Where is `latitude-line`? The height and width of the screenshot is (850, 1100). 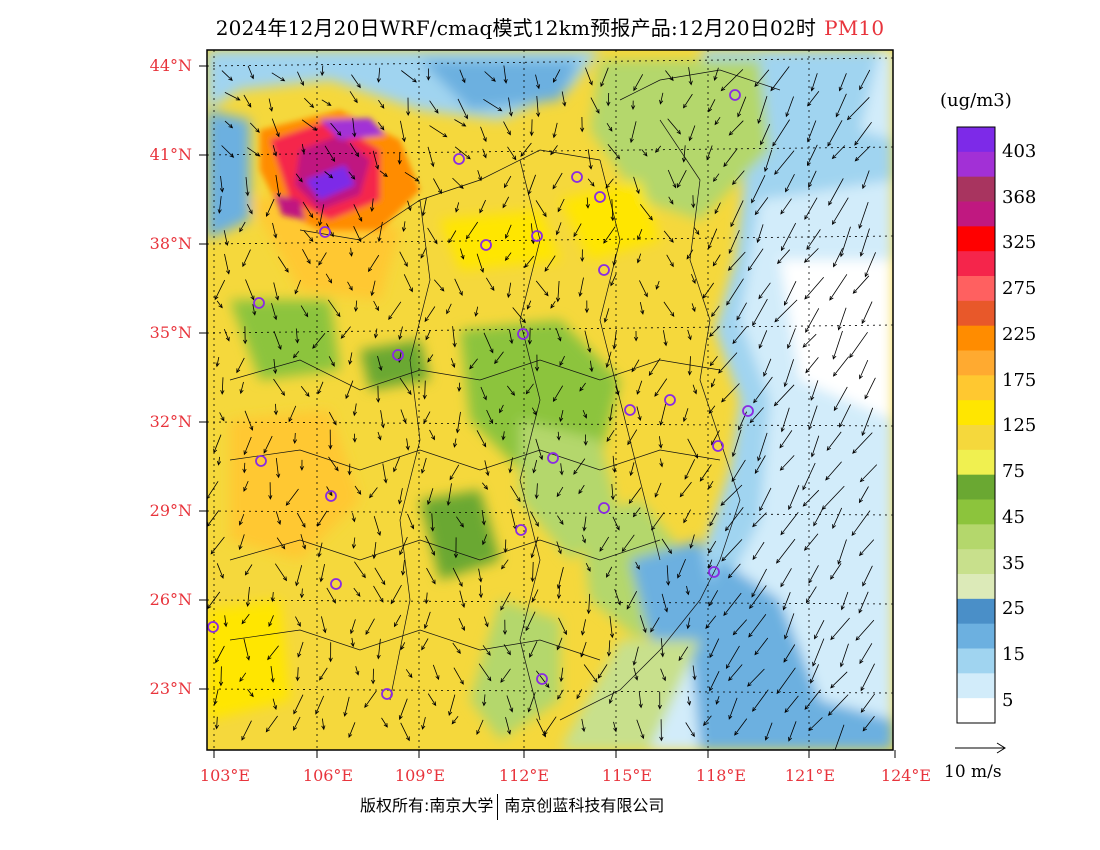
latitude-line is located at coordinates (550, 424).